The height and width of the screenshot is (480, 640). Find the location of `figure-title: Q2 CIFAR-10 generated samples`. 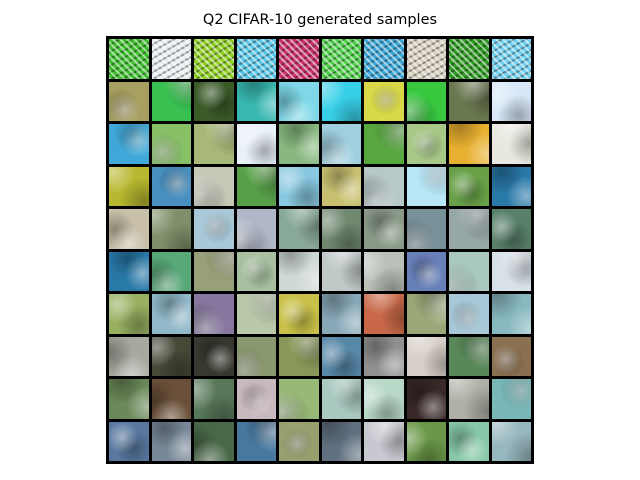

figure-title: Q2 CIFAR-10 generated samples is located at coordinates (320, 20).